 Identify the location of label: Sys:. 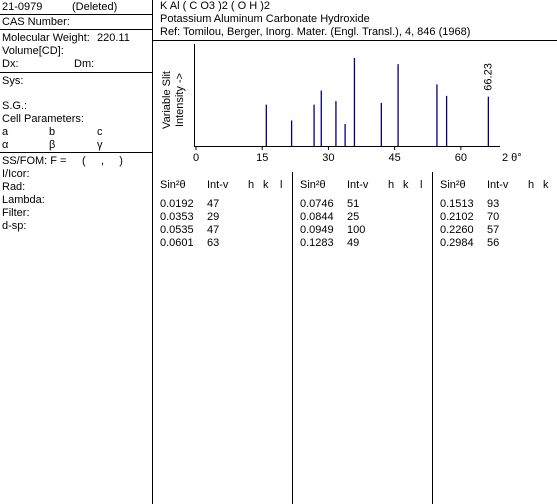
(12, 81).